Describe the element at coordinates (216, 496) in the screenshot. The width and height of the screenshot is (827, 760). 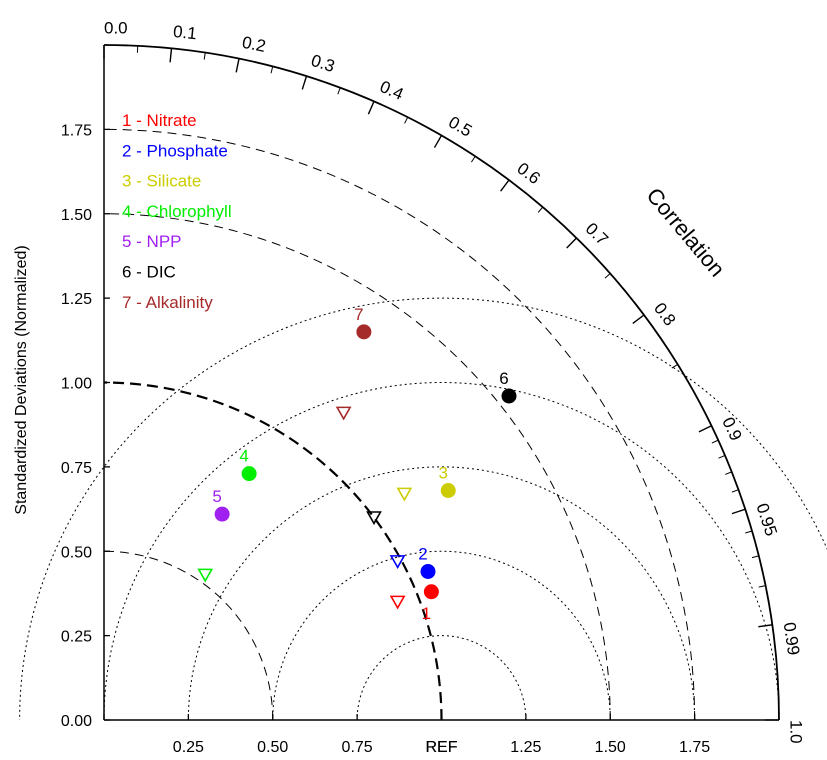
I see `marker-label-5: 5` at that location.